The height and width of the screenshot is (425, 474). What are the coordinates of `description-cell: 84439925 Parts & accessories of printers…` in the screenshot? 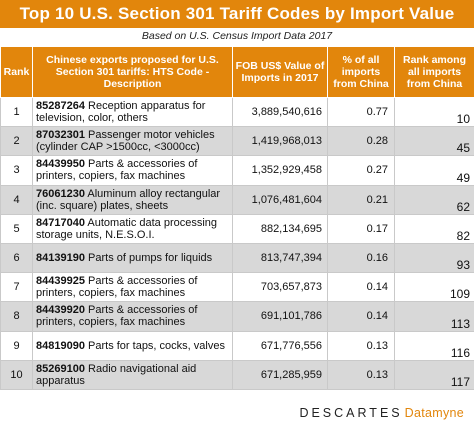 It's located at (132, 287).